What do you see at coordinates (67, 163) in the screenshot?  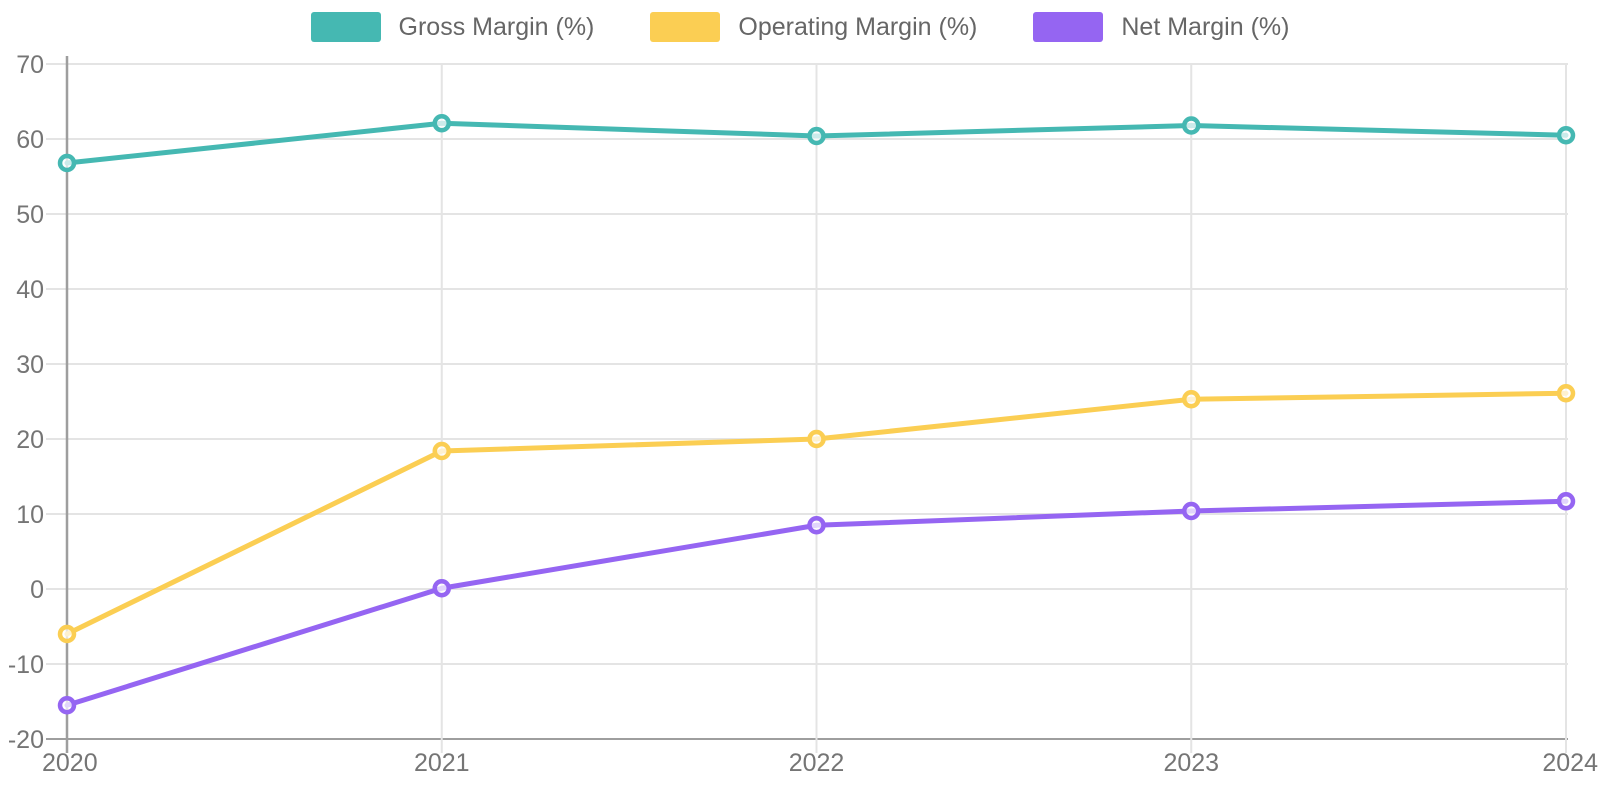 I see `data-point-0-2020` at bounding box center [67, 163].